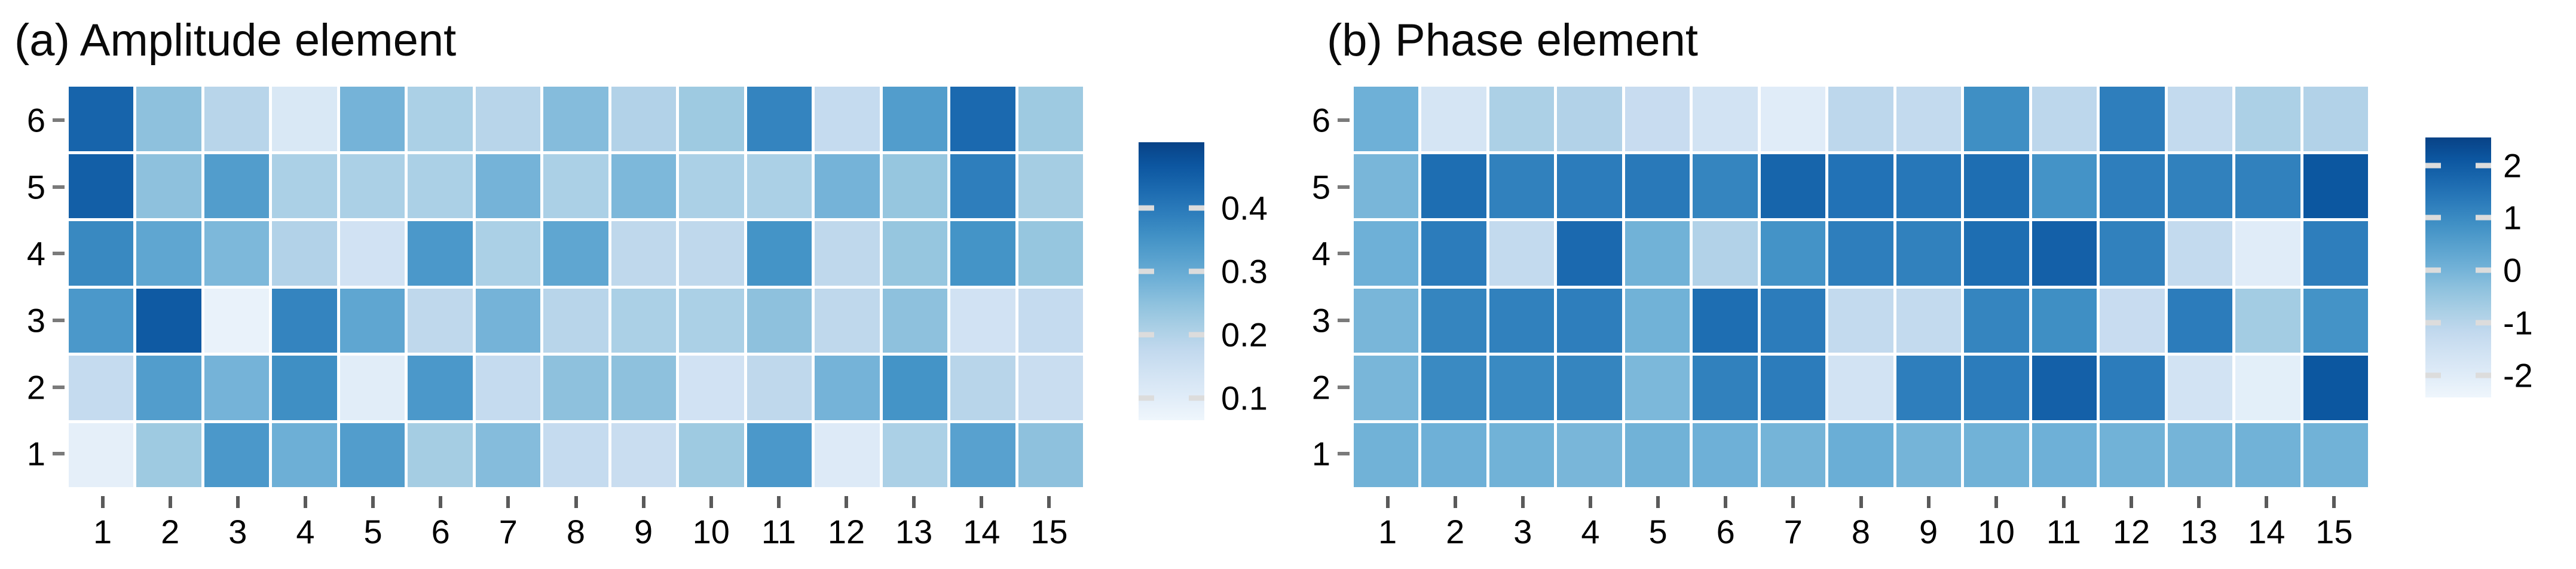 The image size is (2576, 569). Describe the element at coordinates (1725, 531) in the screenshot. I see `x-tick-label: 6` at that location.